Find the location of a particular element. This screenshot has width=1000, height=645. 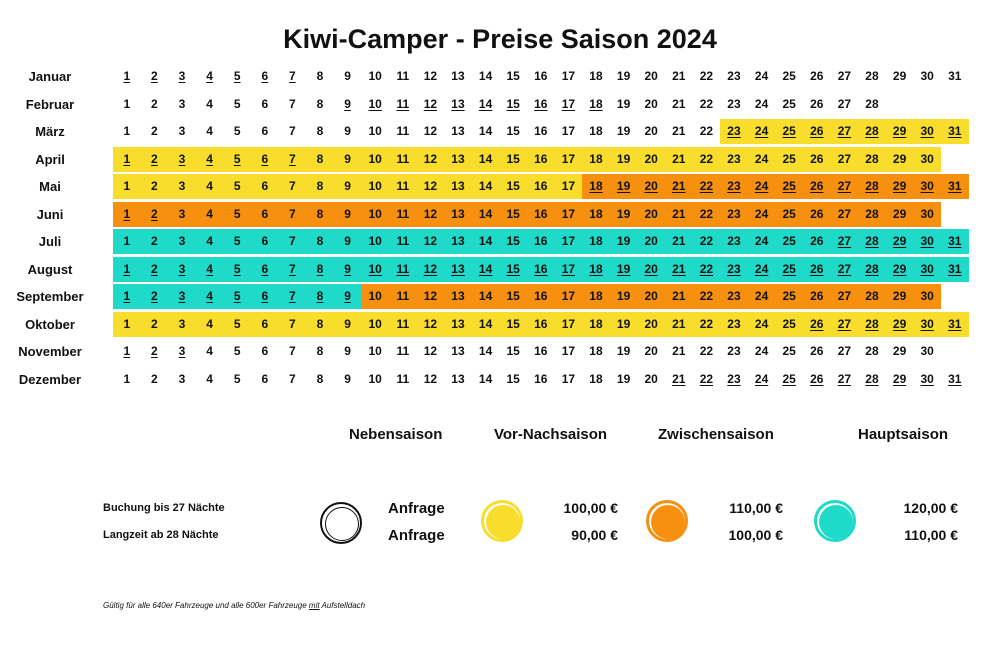

calendar-day-cell: 15 is located at coordinates (513, 103).